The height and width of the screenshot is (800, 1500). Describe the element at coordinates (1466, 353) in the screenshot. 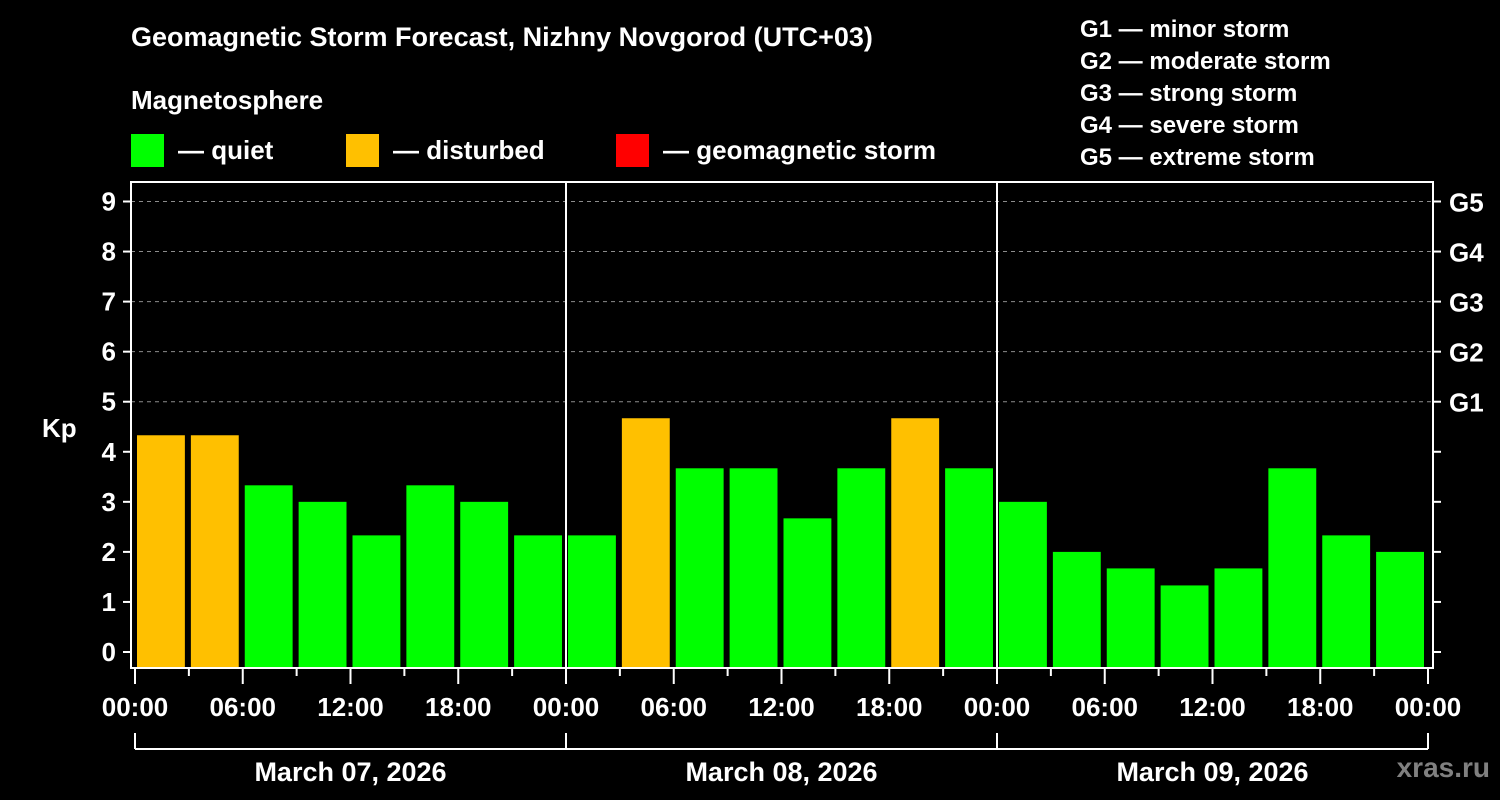

I see `g-level-label: G2` at that location.